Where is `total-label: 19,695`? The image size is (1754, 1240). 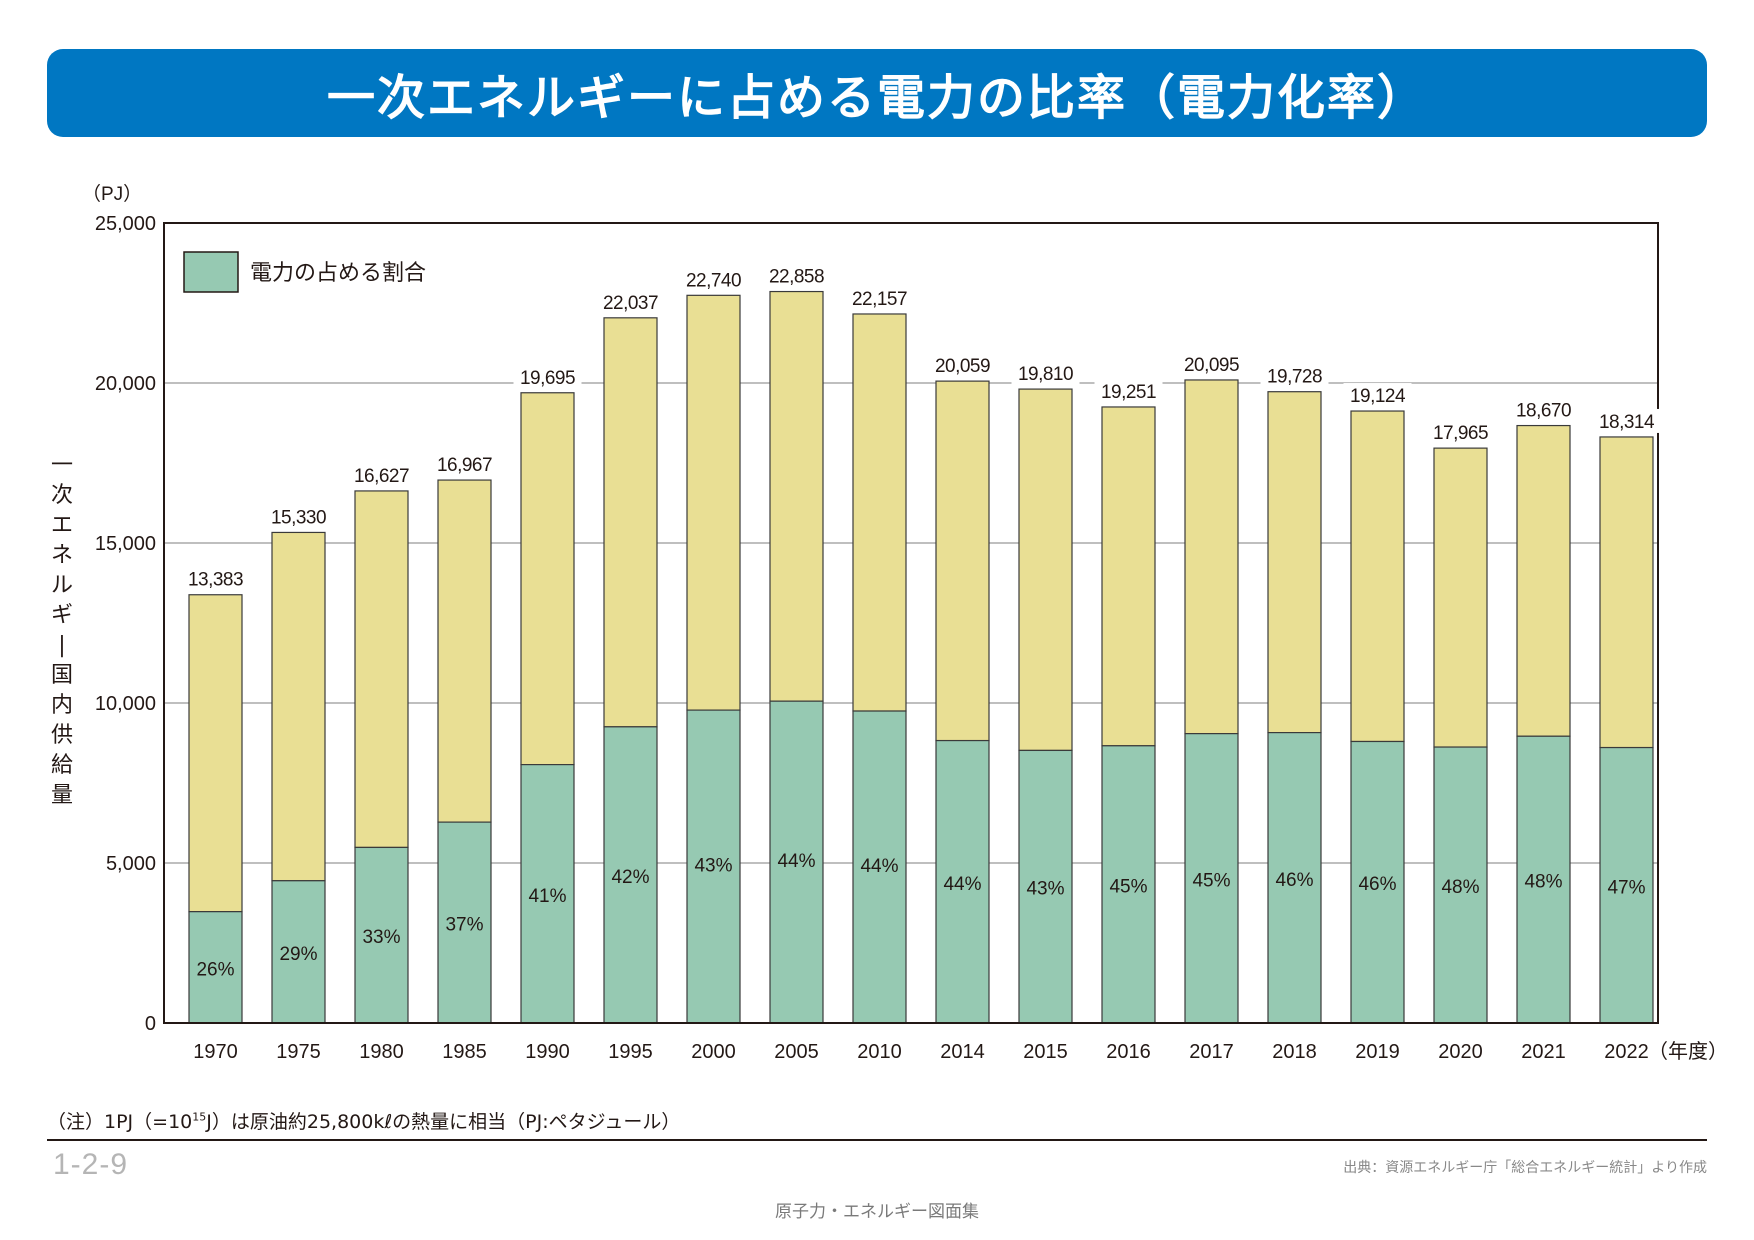 total-label: 19,695 is located at coordinates (547, 378).